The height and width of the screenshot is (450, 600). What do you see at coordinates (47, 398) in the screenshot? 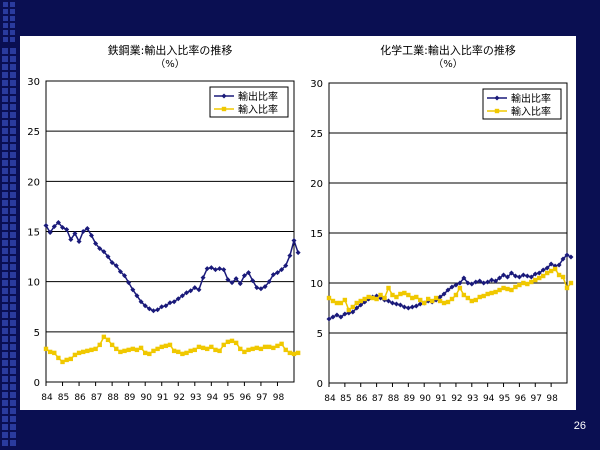
I see `x-tick-label: 84` at bounding box center [47, 398].